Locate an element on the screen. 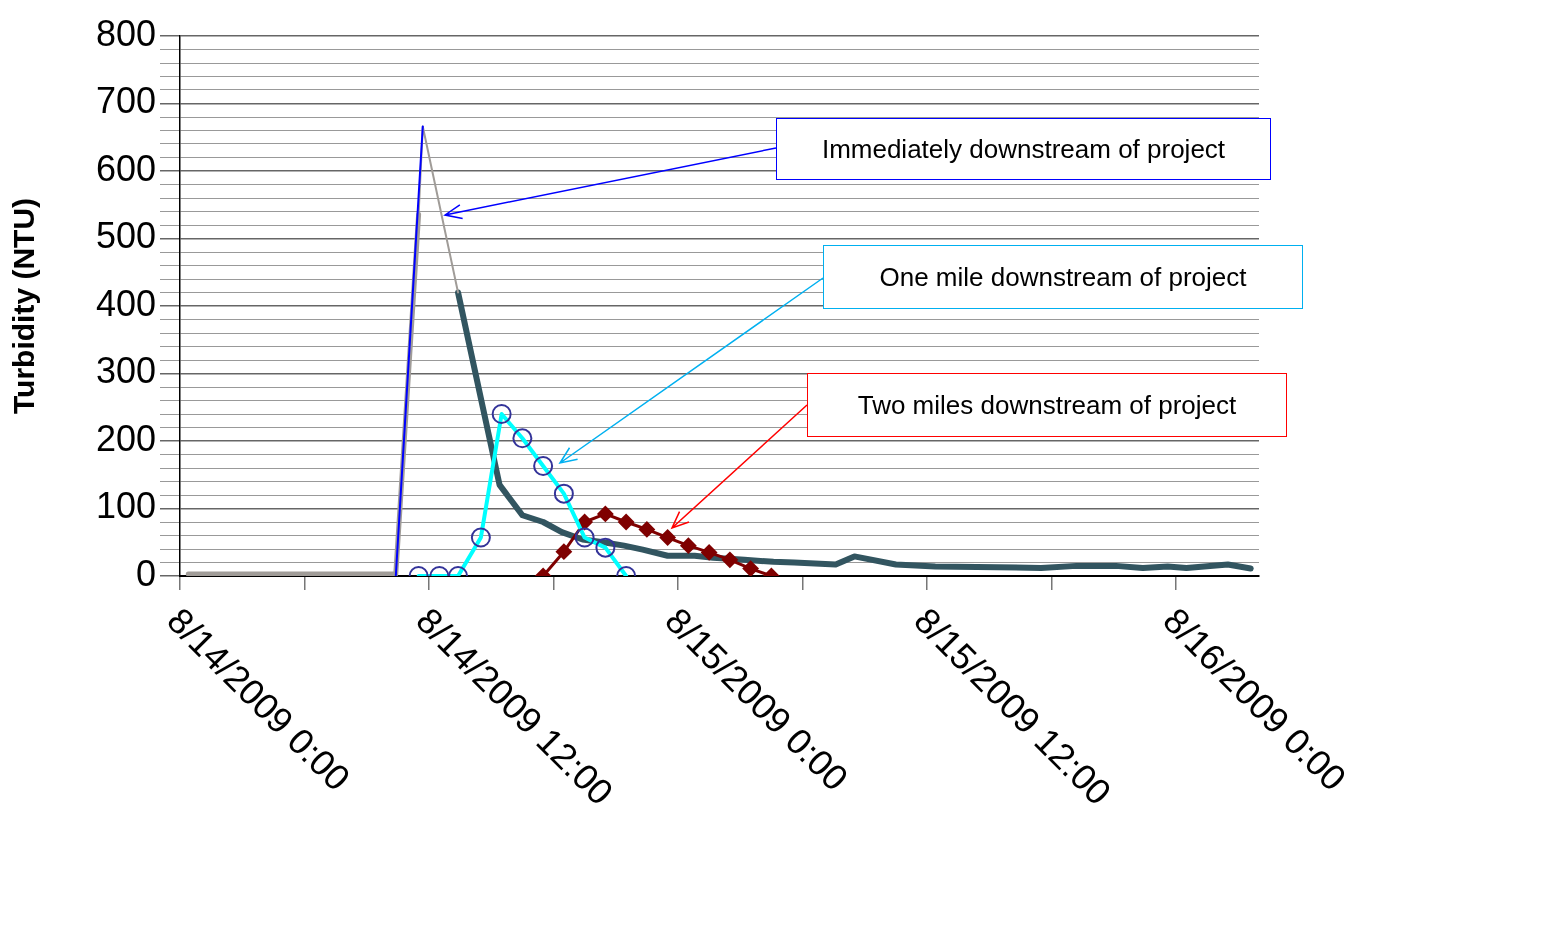 Image resolution: width=1557 pixels, height=950 pixels. note-box: Two miles downstream of project is located at coordinates (1047, 405).